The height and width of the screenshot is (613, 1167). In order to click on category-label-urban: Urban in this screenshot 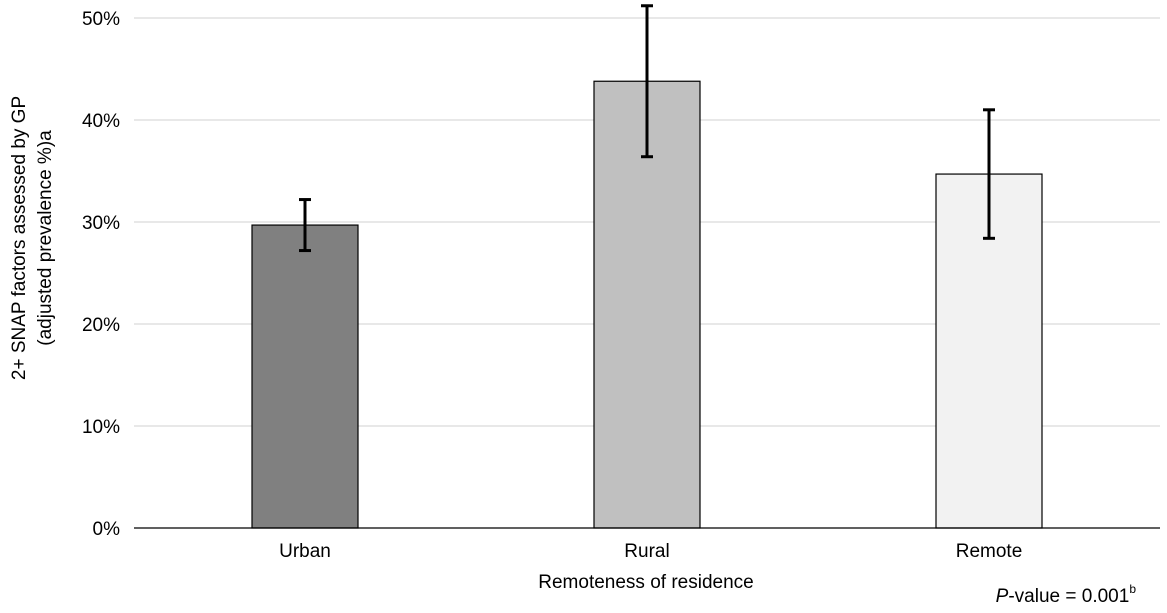, I will do `click(305, 551)`.